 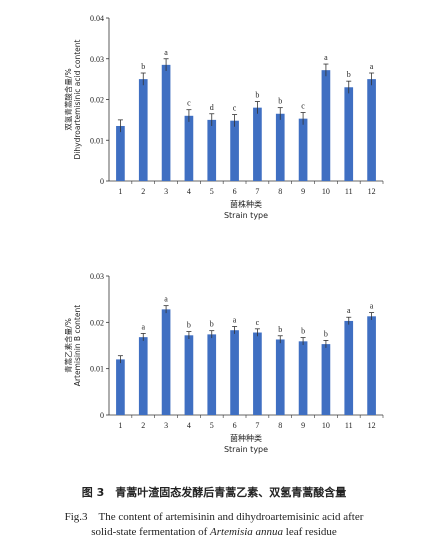 What do you see at coordinates (77, 345) in the screenshot?
I see `y-axis-title-en: Artemisinin B content` at bounding box center [77, 345].